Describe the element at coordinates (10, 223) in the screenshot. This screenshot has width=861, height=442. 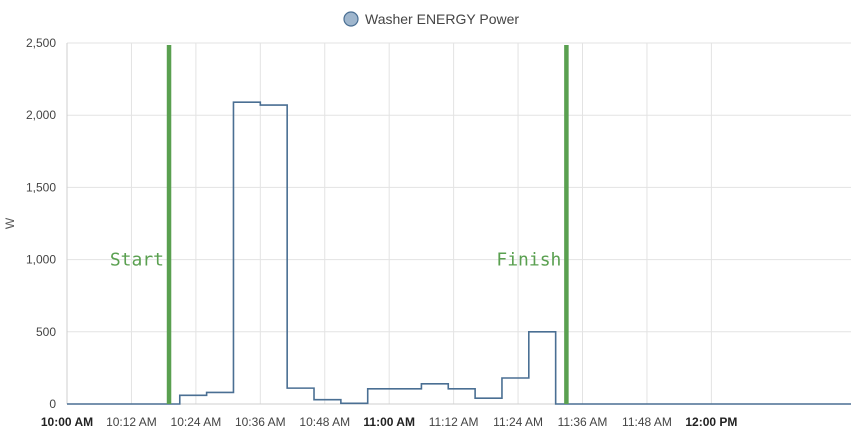
I see `y-axis-label: W` at that location.